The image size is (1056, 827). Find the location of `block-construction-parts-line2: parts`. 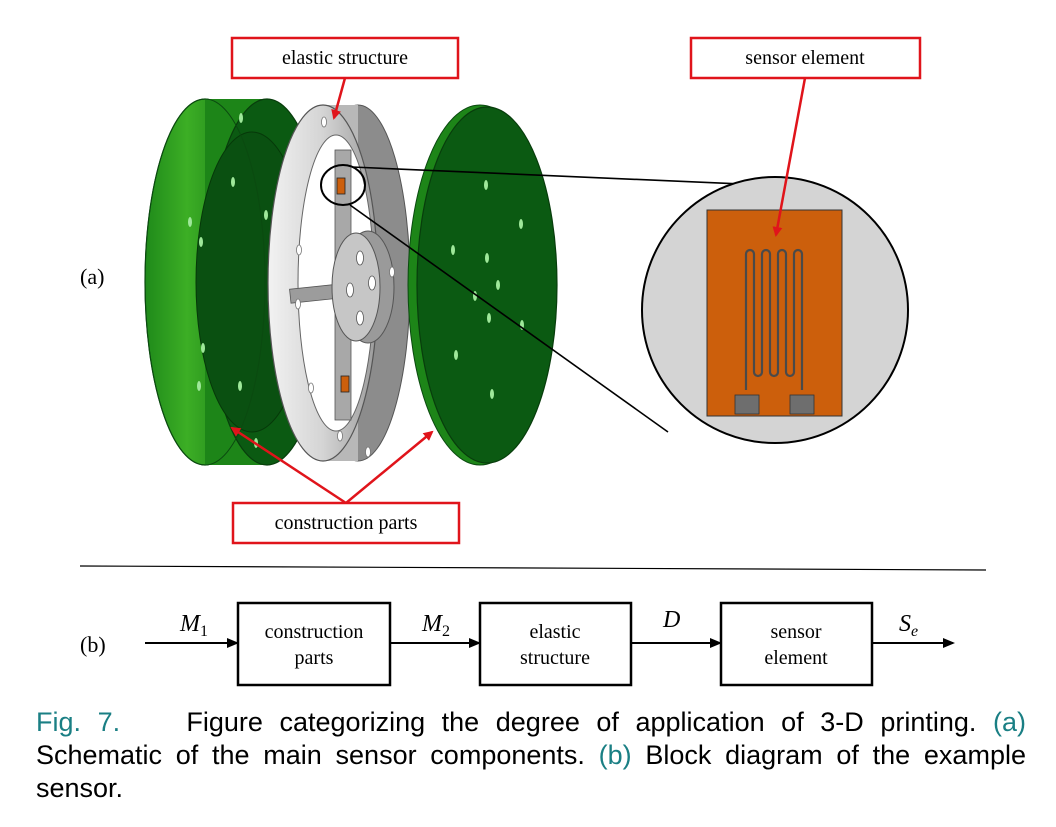

block-construction-parts-line2: parts is located at coordinates (314, 658).